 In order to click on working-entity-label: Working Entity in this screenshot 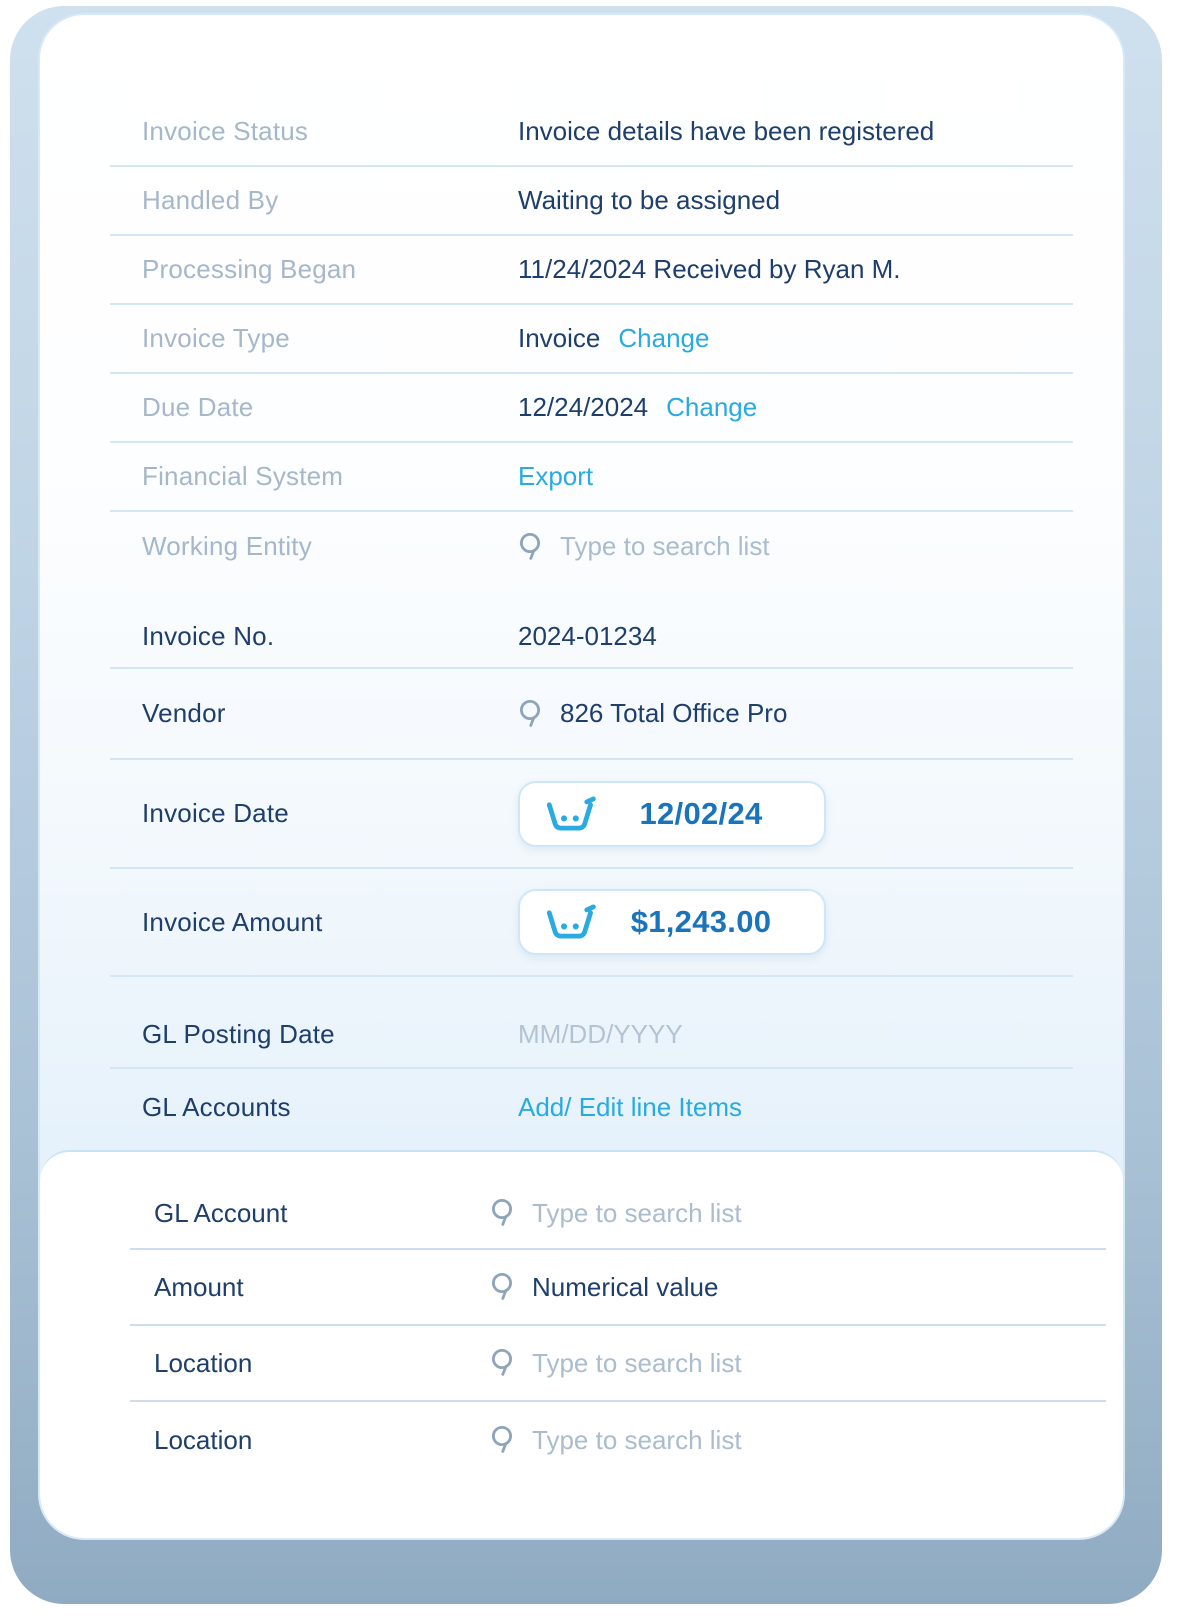, I will do `click(227, 546)`.